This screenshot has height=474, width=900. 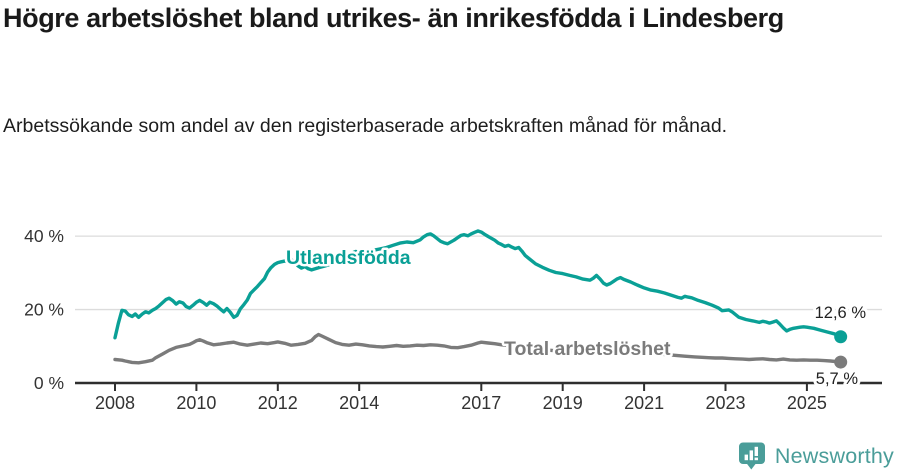 I want to click on series-label-utlandsf-dda: Utlandsfödda, so click(x=348, y=258).